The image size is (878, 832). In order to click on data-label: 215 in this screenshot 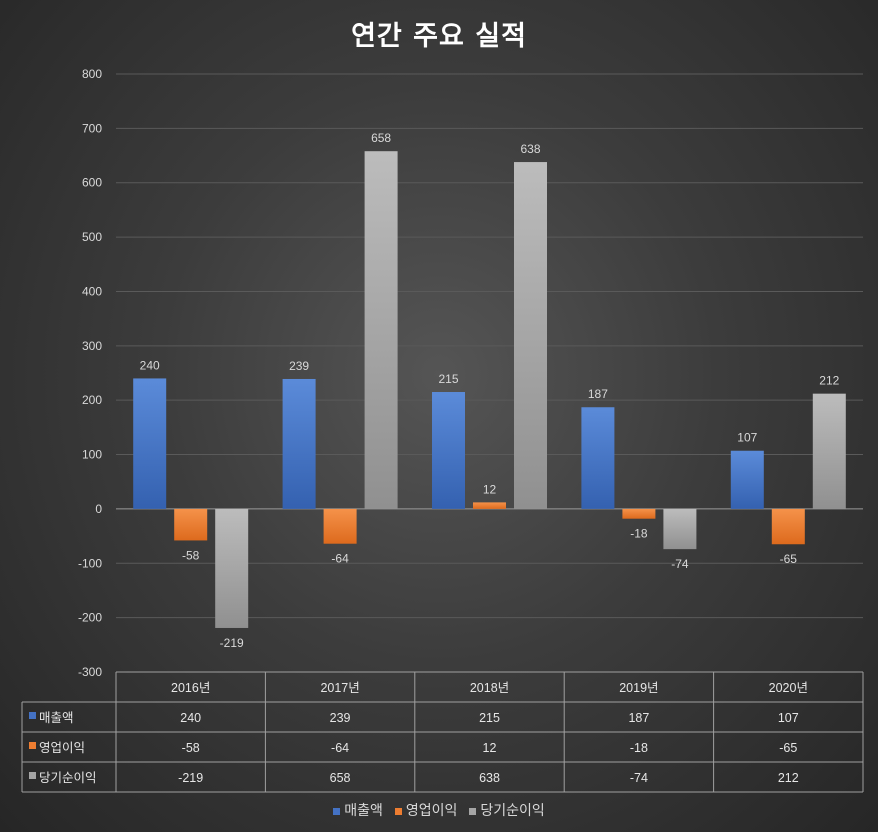, I will do `click(448, 379)`.